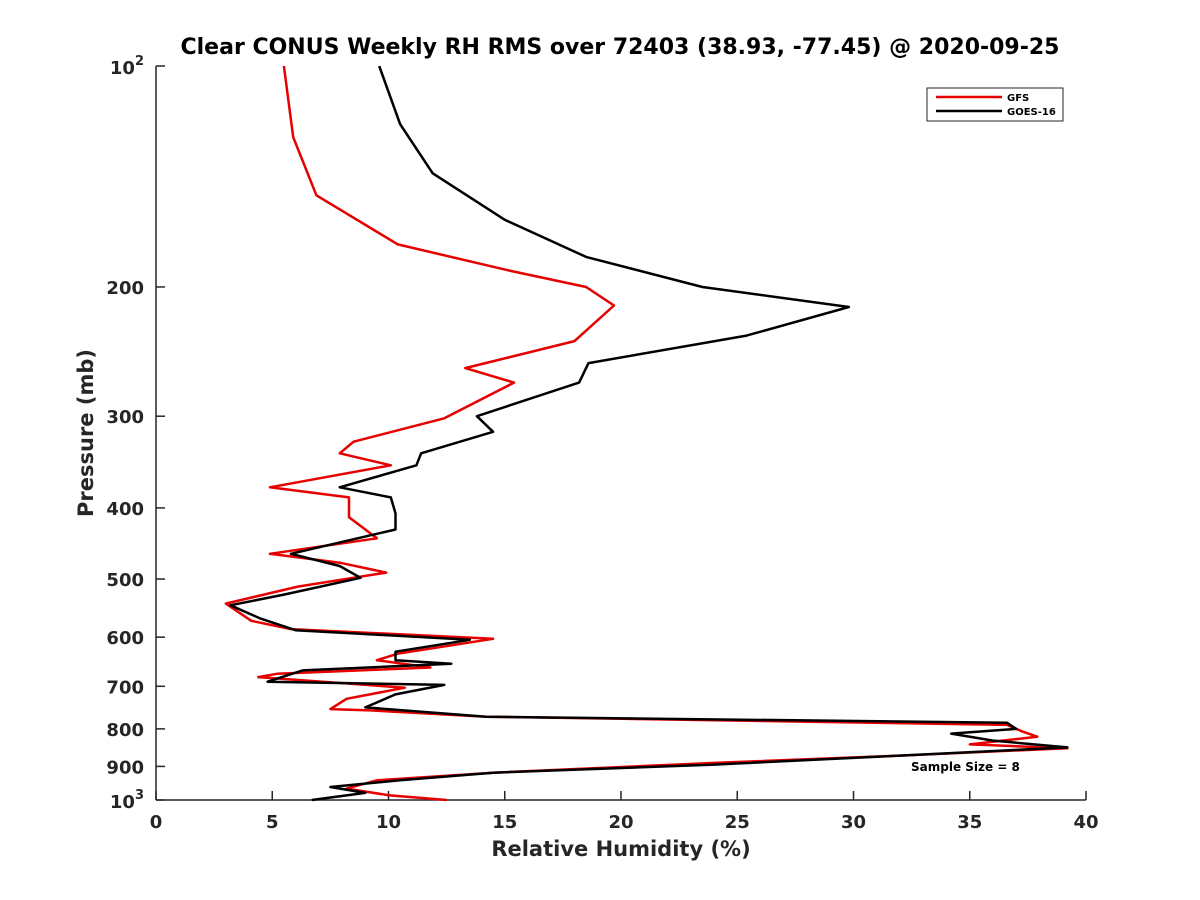 This screenshot has width=1200, height=900. Describe the element at coordinates (156, 822) in the screenshot. I see `x-tick-label: 0` at that location.